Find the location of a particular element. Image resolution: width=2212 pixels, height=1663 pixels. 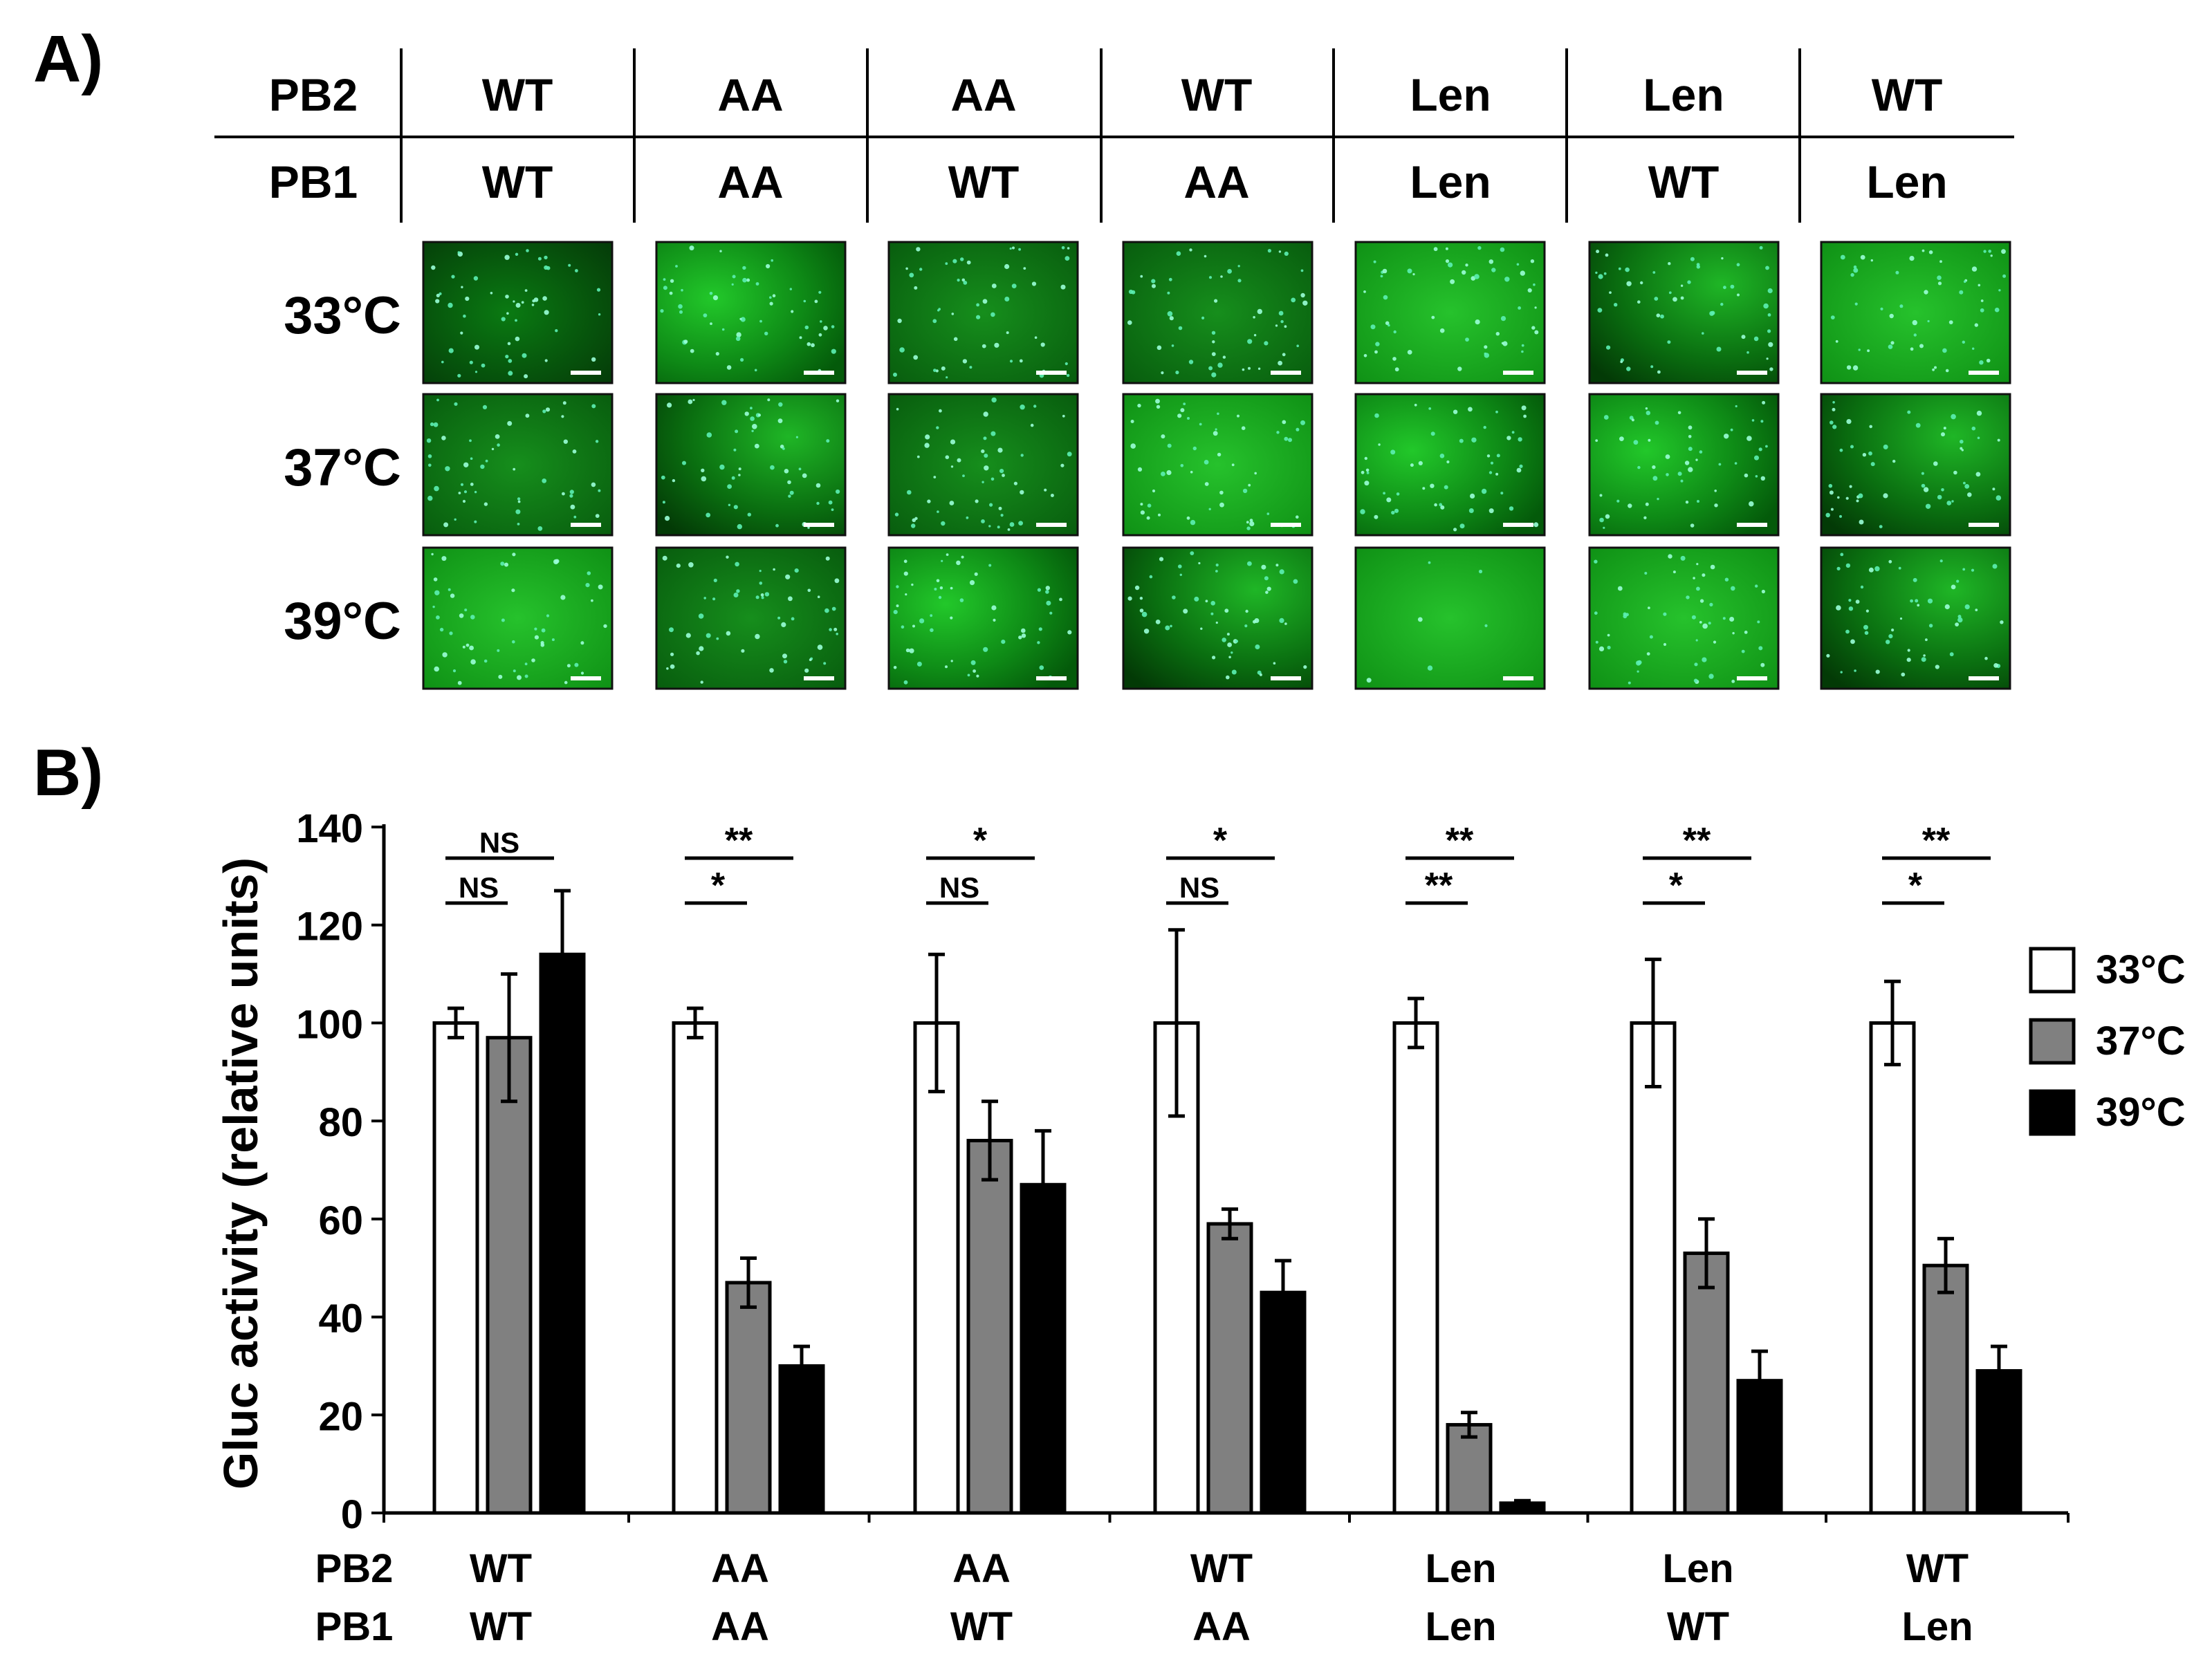

temperature-row-label: 37°C is located at coordinates (343, 468).